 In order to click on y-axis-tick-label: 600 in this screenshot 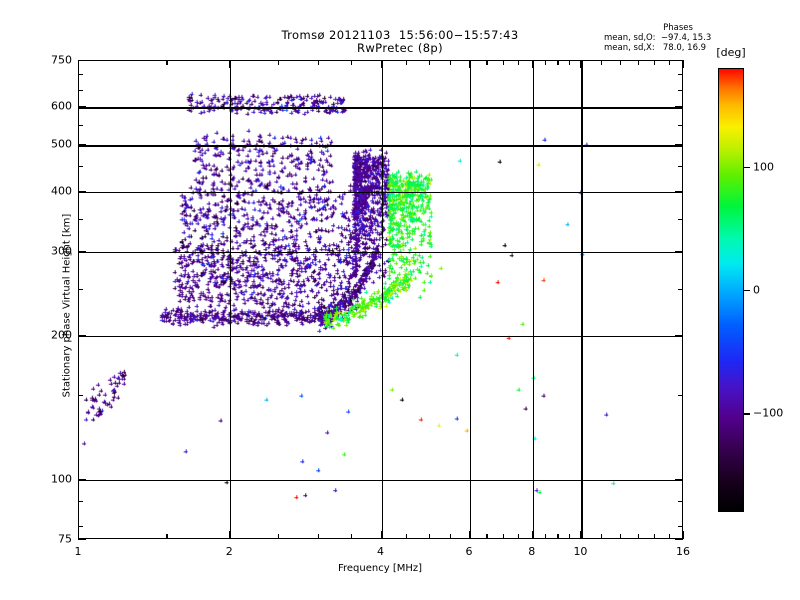, I will do `click(61, 106)`.